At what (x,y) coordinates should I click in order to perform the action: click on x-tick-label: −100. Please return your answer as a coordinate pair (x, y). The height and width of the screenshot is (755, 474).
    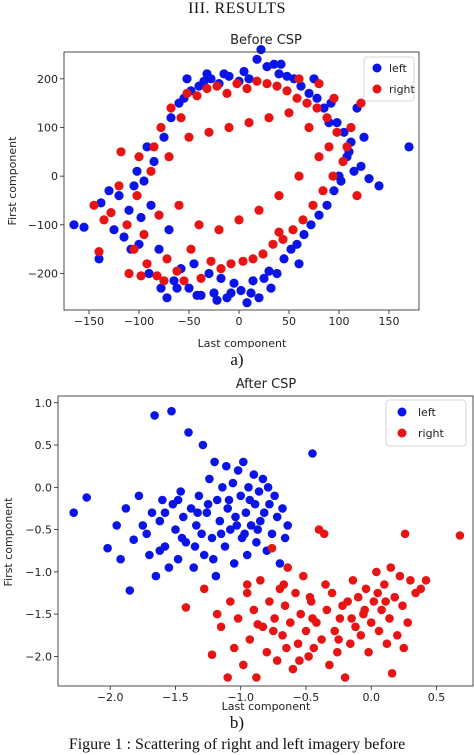
    Looking at the image, I should click on (139, 321).